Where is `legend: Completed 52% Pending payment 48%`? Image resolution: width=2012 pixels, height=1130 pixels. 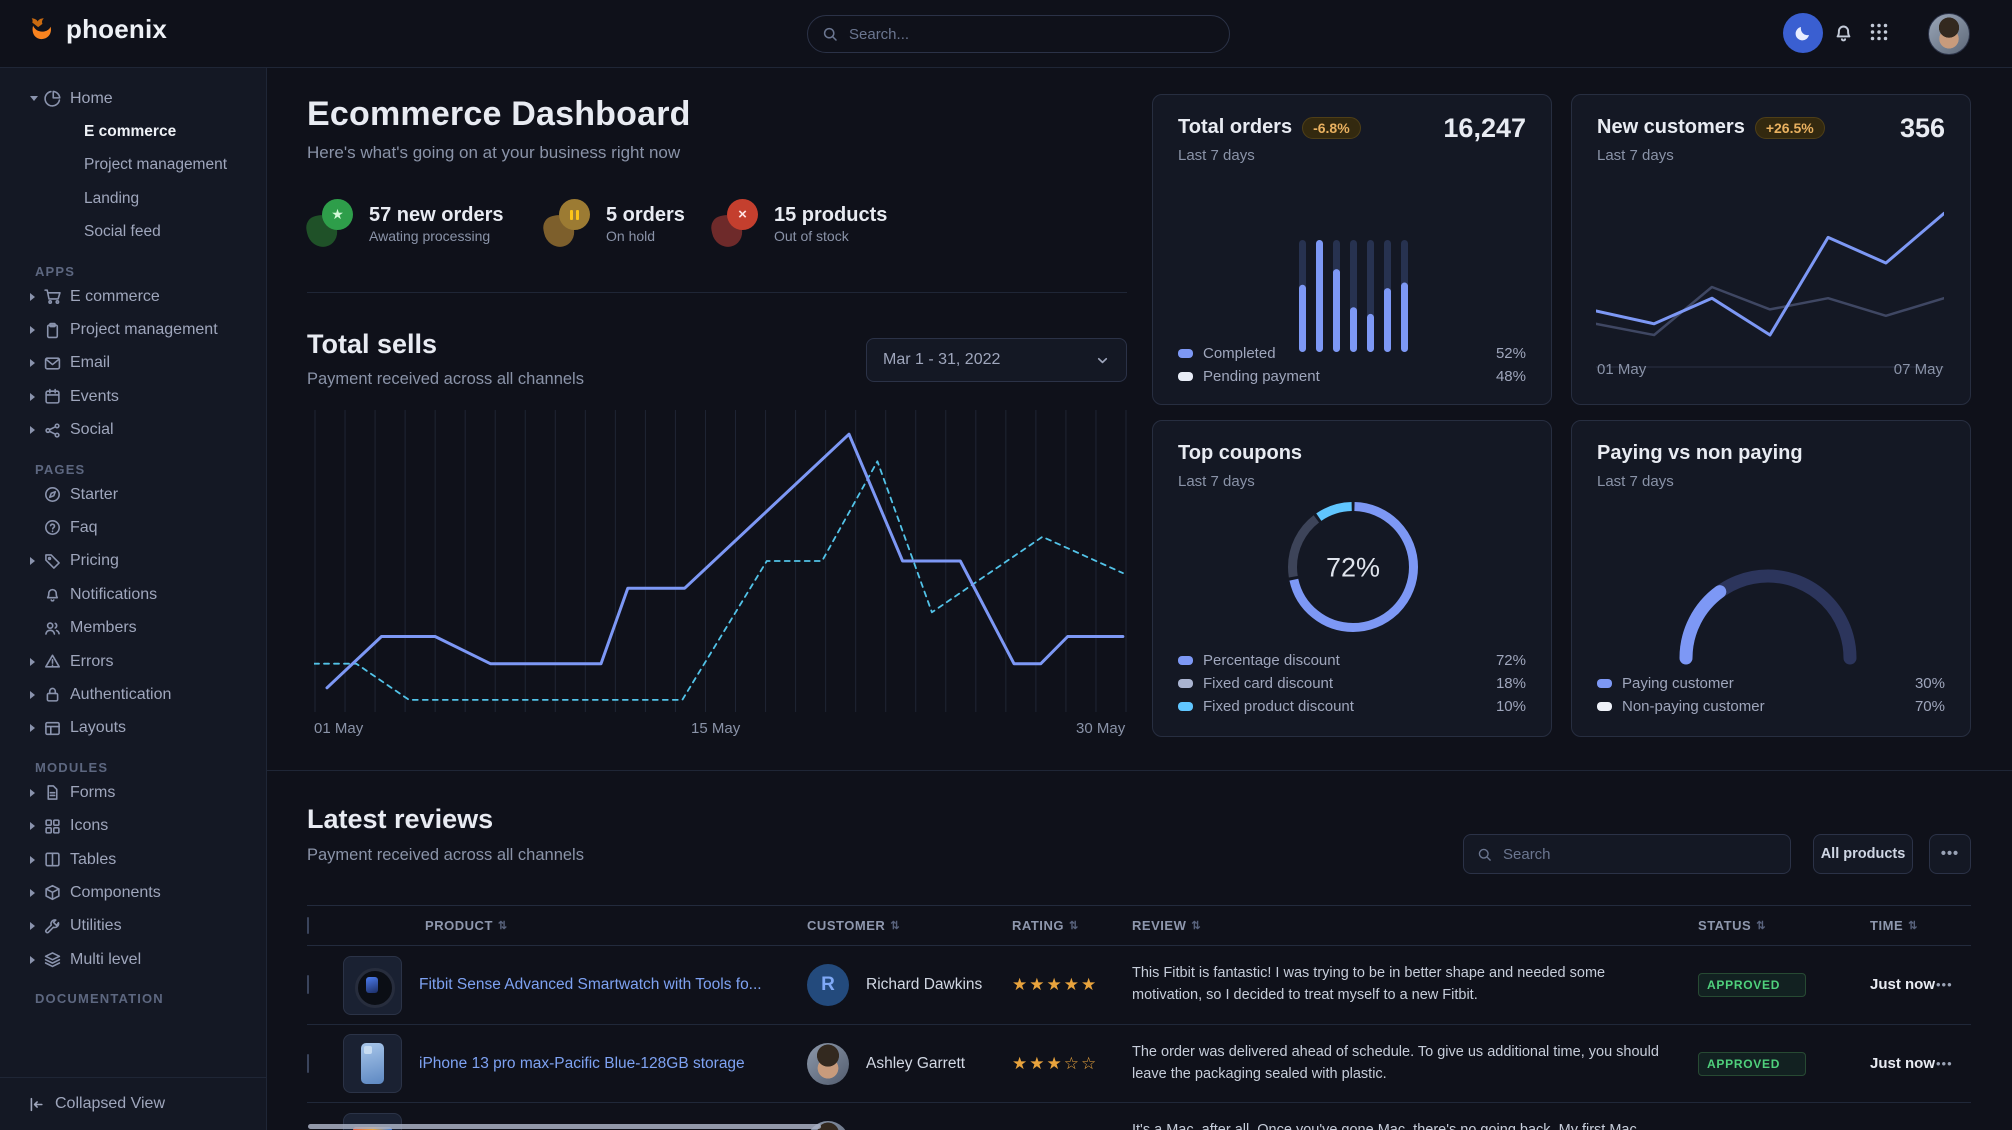 legend: Completed 52% Pending payment 48% is located at coordinates (1352, 365).